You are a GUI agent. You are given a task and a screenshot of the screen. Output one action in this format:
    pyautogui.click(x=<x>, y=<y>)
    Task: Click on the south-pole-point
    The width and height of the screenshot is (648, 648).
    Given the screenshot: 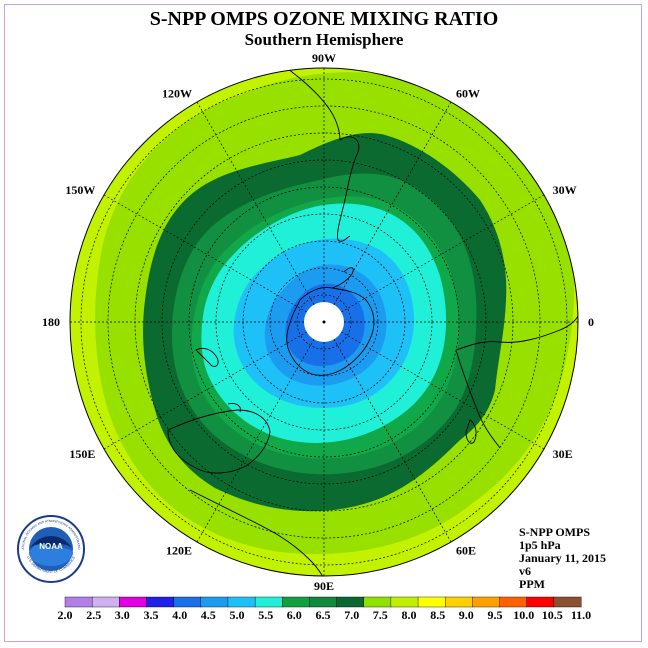 What is the action you would take?
    pyautogui.click(x=324, y=322)
    